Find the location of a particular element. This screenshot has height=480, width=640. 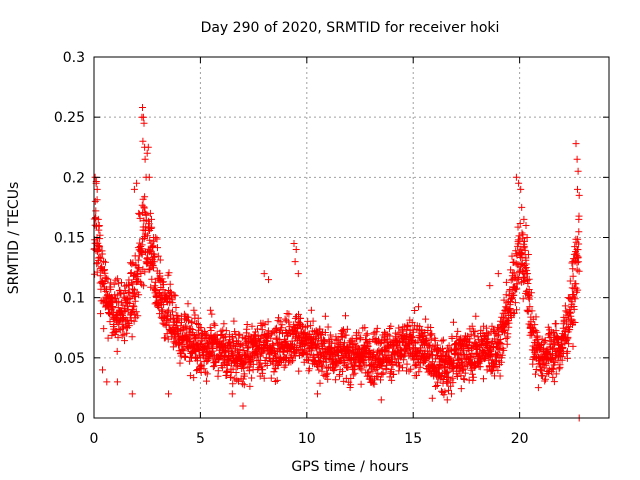

x-tick-label: 10 is located at coordinates (307, 439).